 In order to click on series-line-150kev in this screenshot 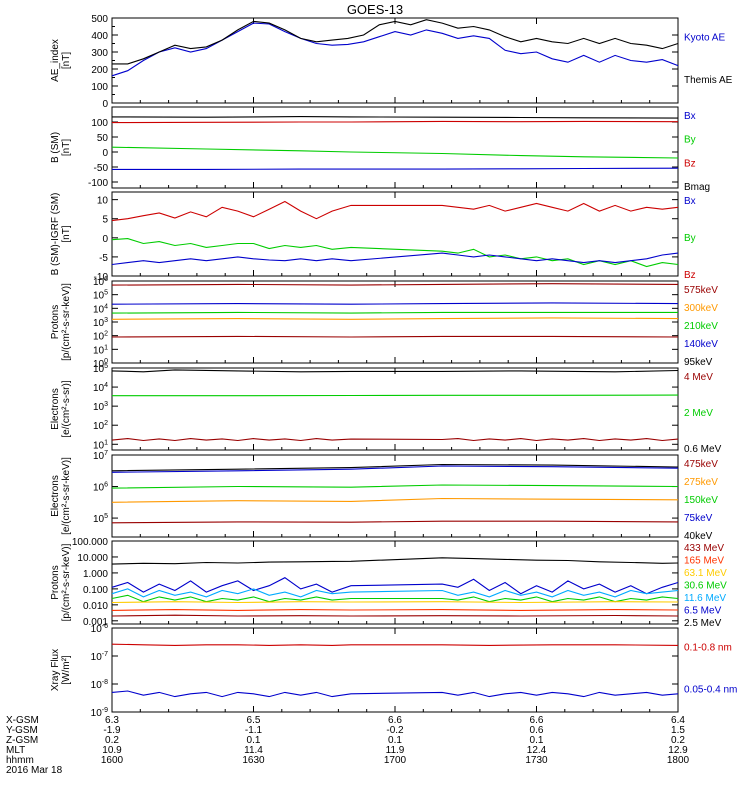, I will do `click(395, 486)`.